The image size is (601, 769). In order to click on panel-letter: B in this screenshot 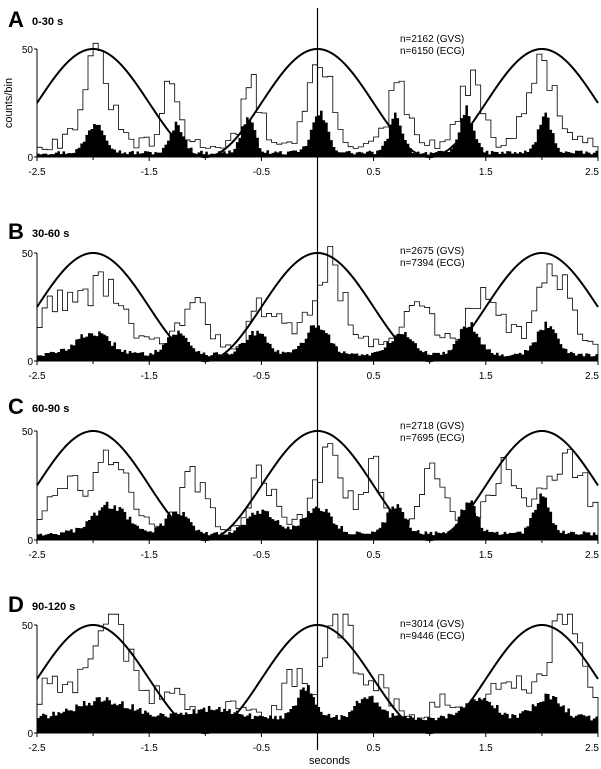, I will do `click(16, 231)`.